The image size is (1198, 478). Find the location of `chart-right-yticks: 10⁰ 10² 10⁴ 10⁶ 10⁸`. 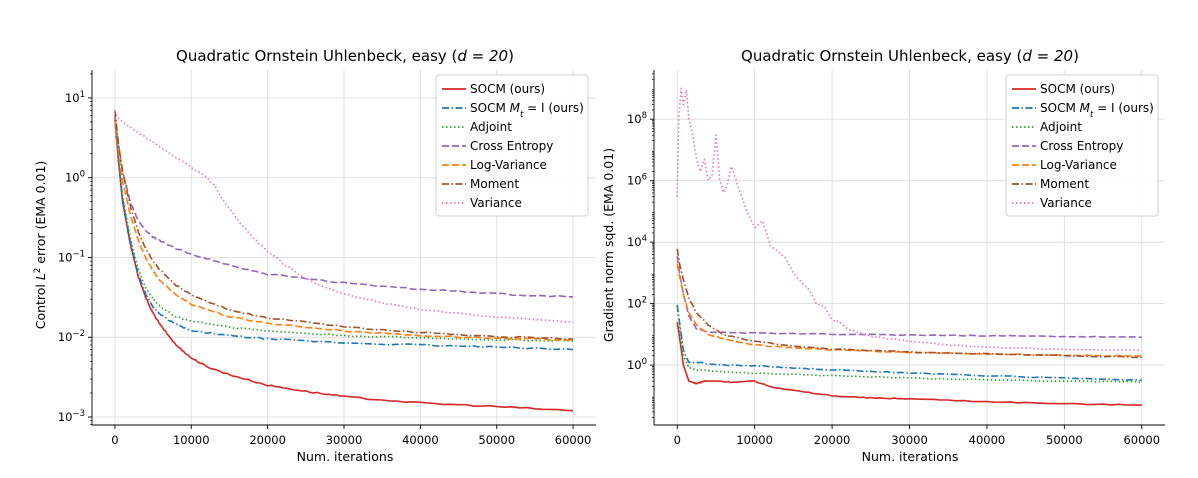

chart-right-yticks: 10⁰ 10² 10⁴ 10⁶ 10⁸ is located at coordinates (640, 245).